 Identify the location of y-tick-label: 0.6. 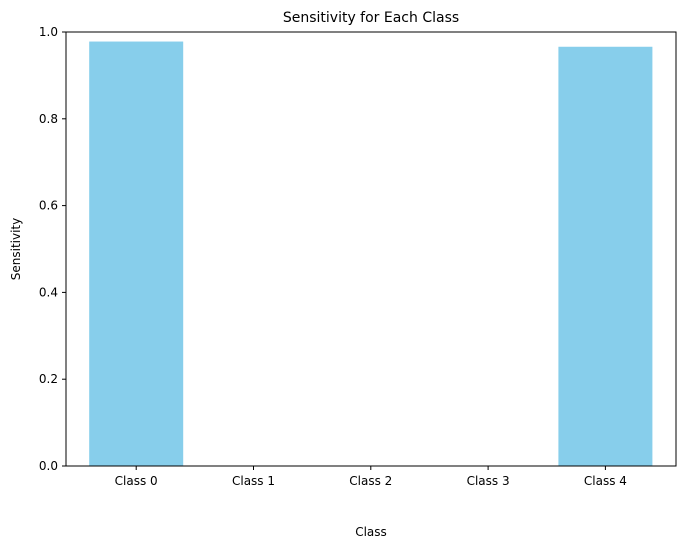
(48, 206).